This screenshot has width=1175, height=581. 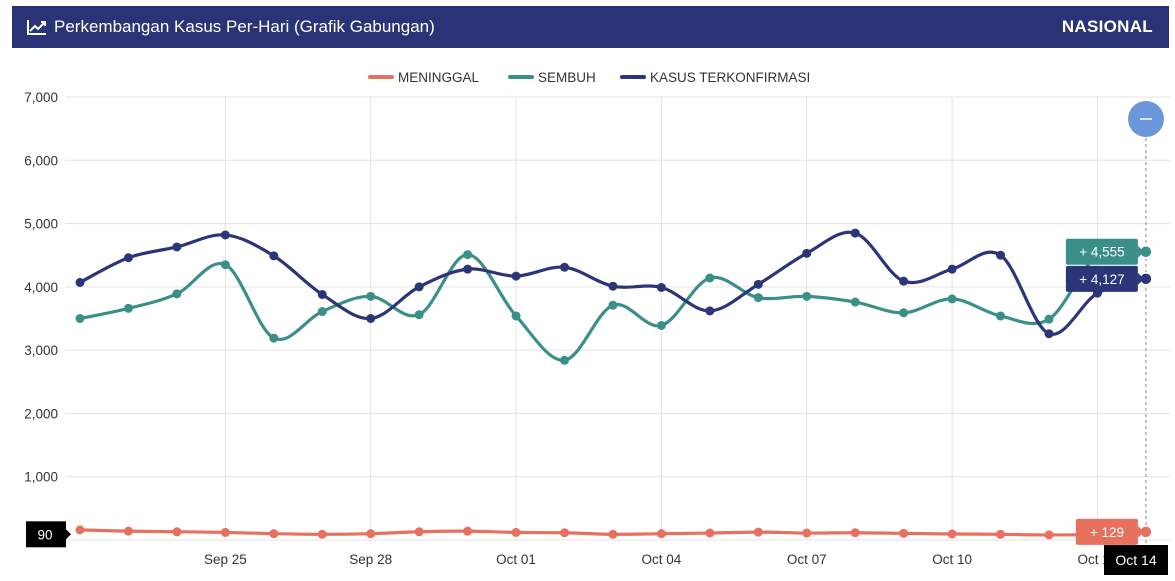 I want to click on legend-label: SEMBUH, so click(x=567, y=77).